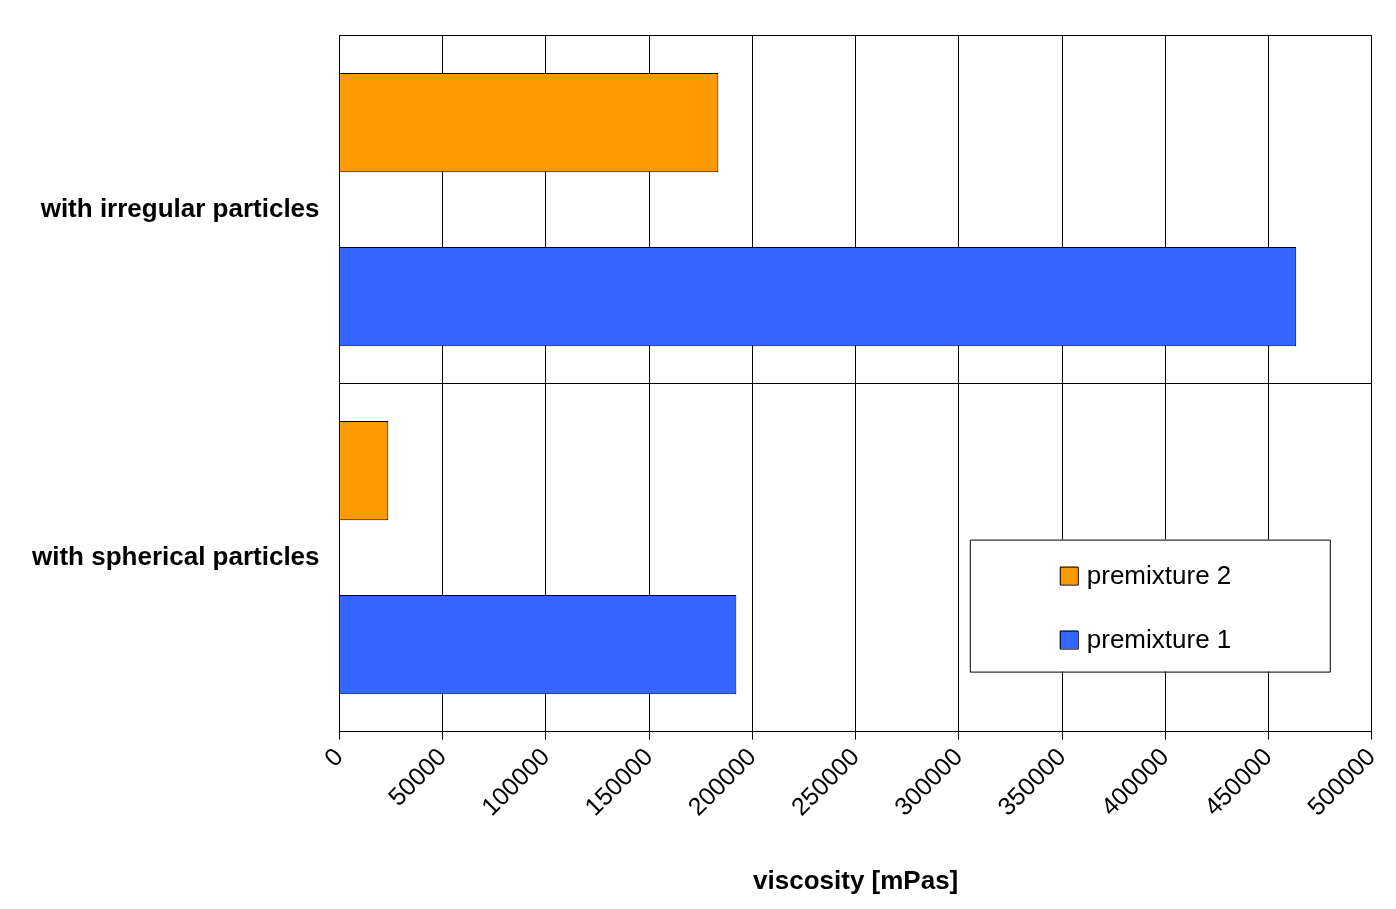  What do you see at coordinates (1159, 574) in the screenshot?
I see `legend-label: premixture 2` at bounding box center [1159, 574].